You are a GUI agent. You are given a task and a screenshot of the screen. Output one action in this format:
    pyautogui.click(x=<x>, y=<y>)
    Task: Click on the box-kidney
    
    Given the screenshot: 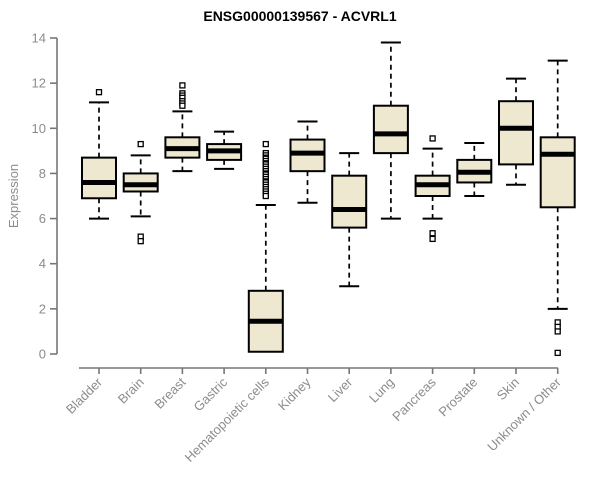 What is the action you would take?
    pyautogui.click(x=307, y=162)
    